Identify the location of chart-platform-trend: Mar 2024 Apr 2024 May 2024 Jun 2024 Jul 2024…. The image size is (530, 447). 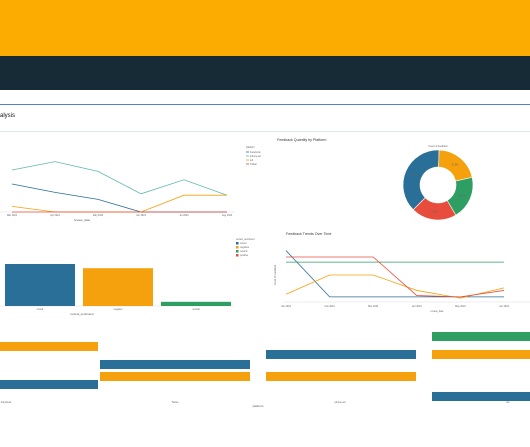
(130, 184).